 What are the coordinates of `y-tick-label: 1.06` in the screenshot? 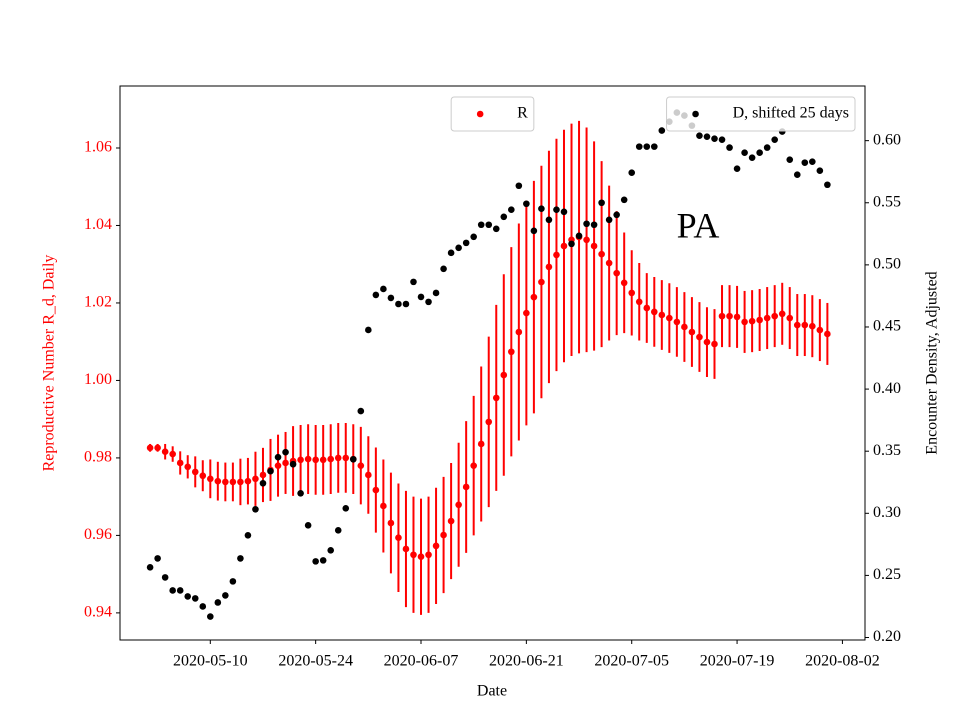 It's located at (98, 147).